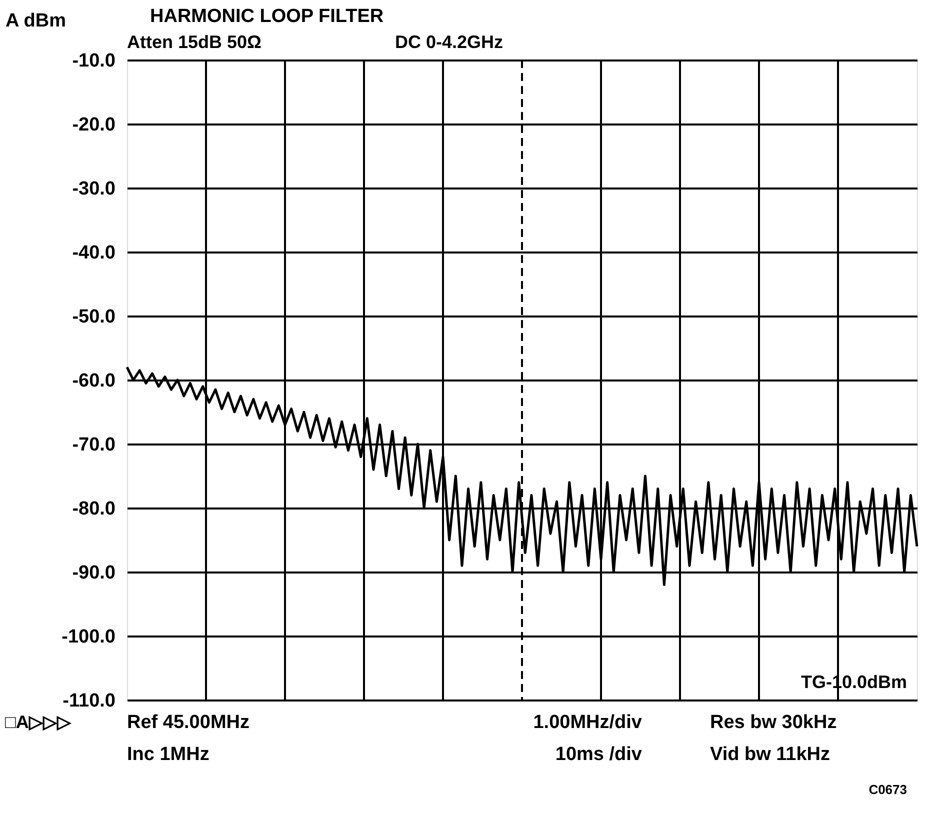 The image size is (929, 816). What do you see at coordinates (194, 42) in the screenshot?
I see `text: Atten 15dB 50Ω` at bounding box center [194, 42].